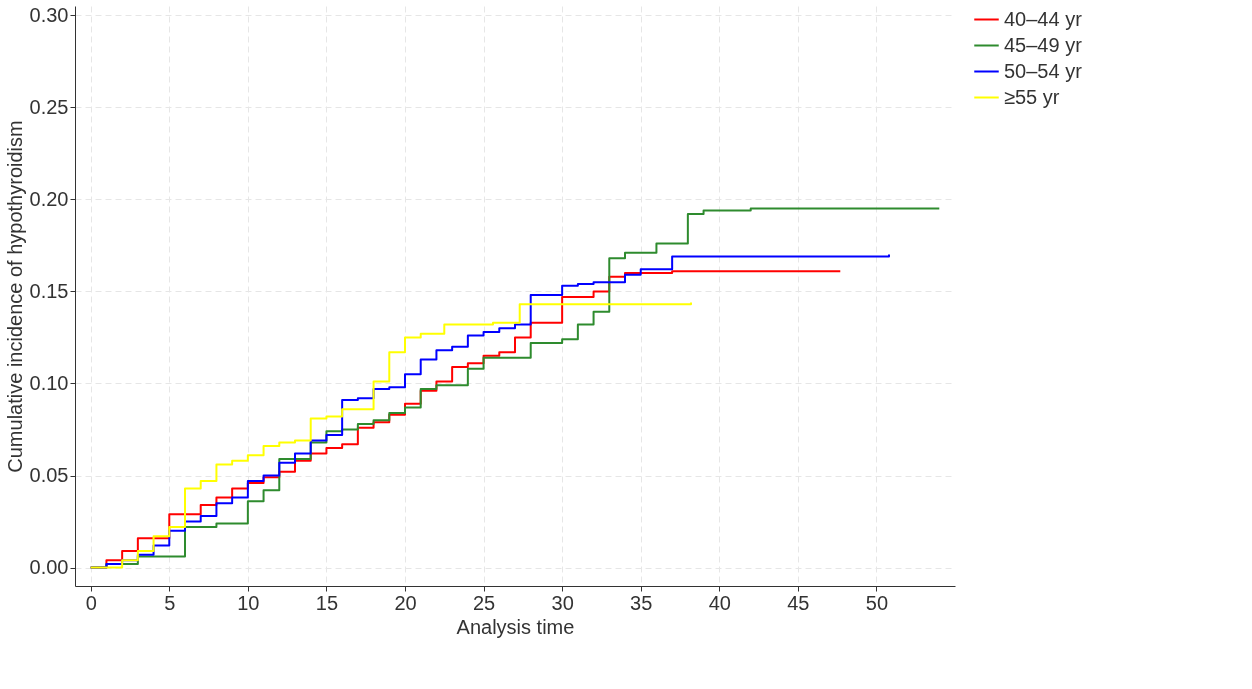 This screenshot has height=689, width=1252. Describe the element at coordinates (49, 290) in the screenshot. I see `y-tick-label: 0.15` at that location.